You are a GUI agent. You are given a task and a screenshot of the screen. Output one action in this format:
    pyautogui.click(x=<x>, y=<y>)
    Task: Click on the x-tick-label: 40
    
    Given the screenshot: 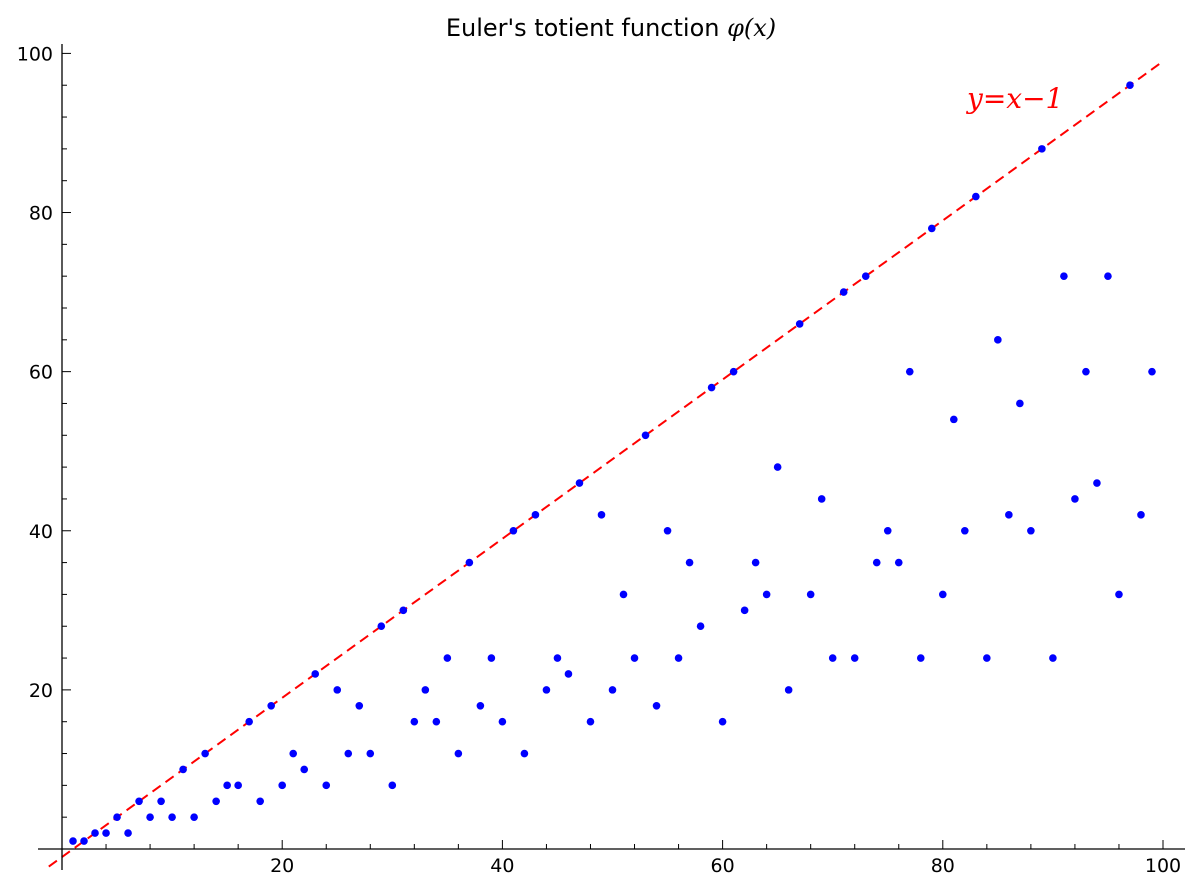 What is the action you would take?
    pyautogui.click(x=502, y=866)
    